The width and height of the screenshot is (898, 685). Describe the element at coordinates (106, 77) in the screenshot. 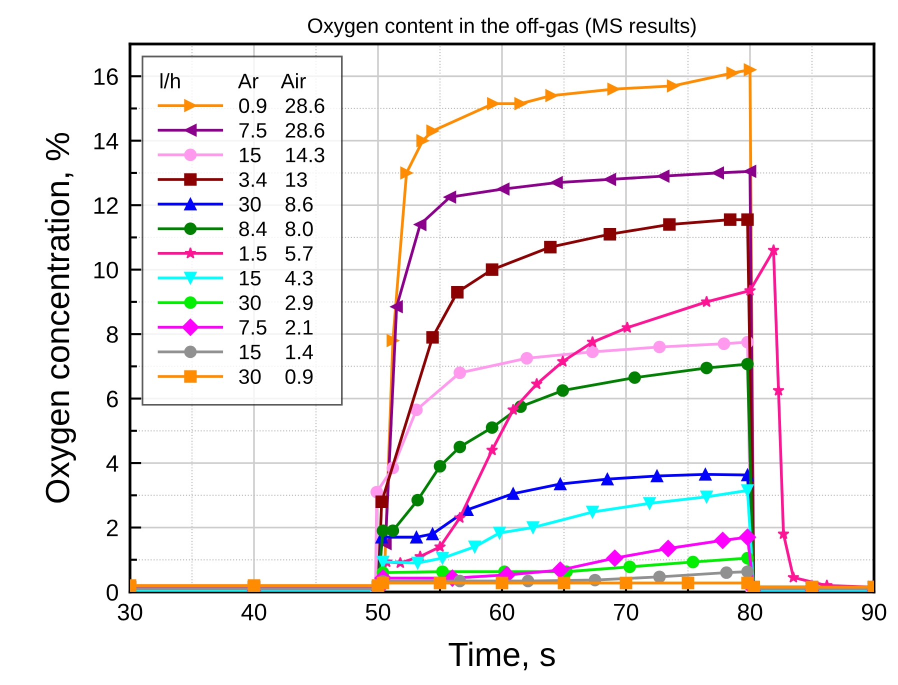

I see `y-tick-label: 16` at that location.